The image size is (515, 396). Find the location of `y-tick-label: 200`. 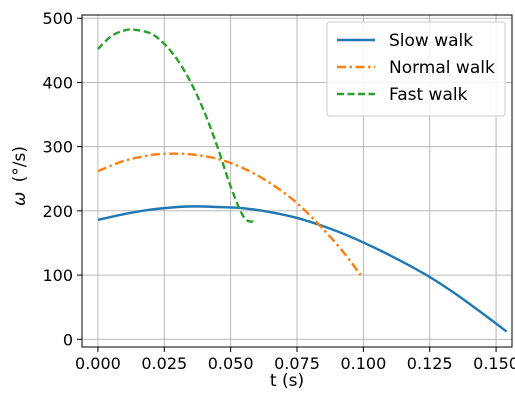

y-tick-label: 200 is located at coordinates (57, 211).